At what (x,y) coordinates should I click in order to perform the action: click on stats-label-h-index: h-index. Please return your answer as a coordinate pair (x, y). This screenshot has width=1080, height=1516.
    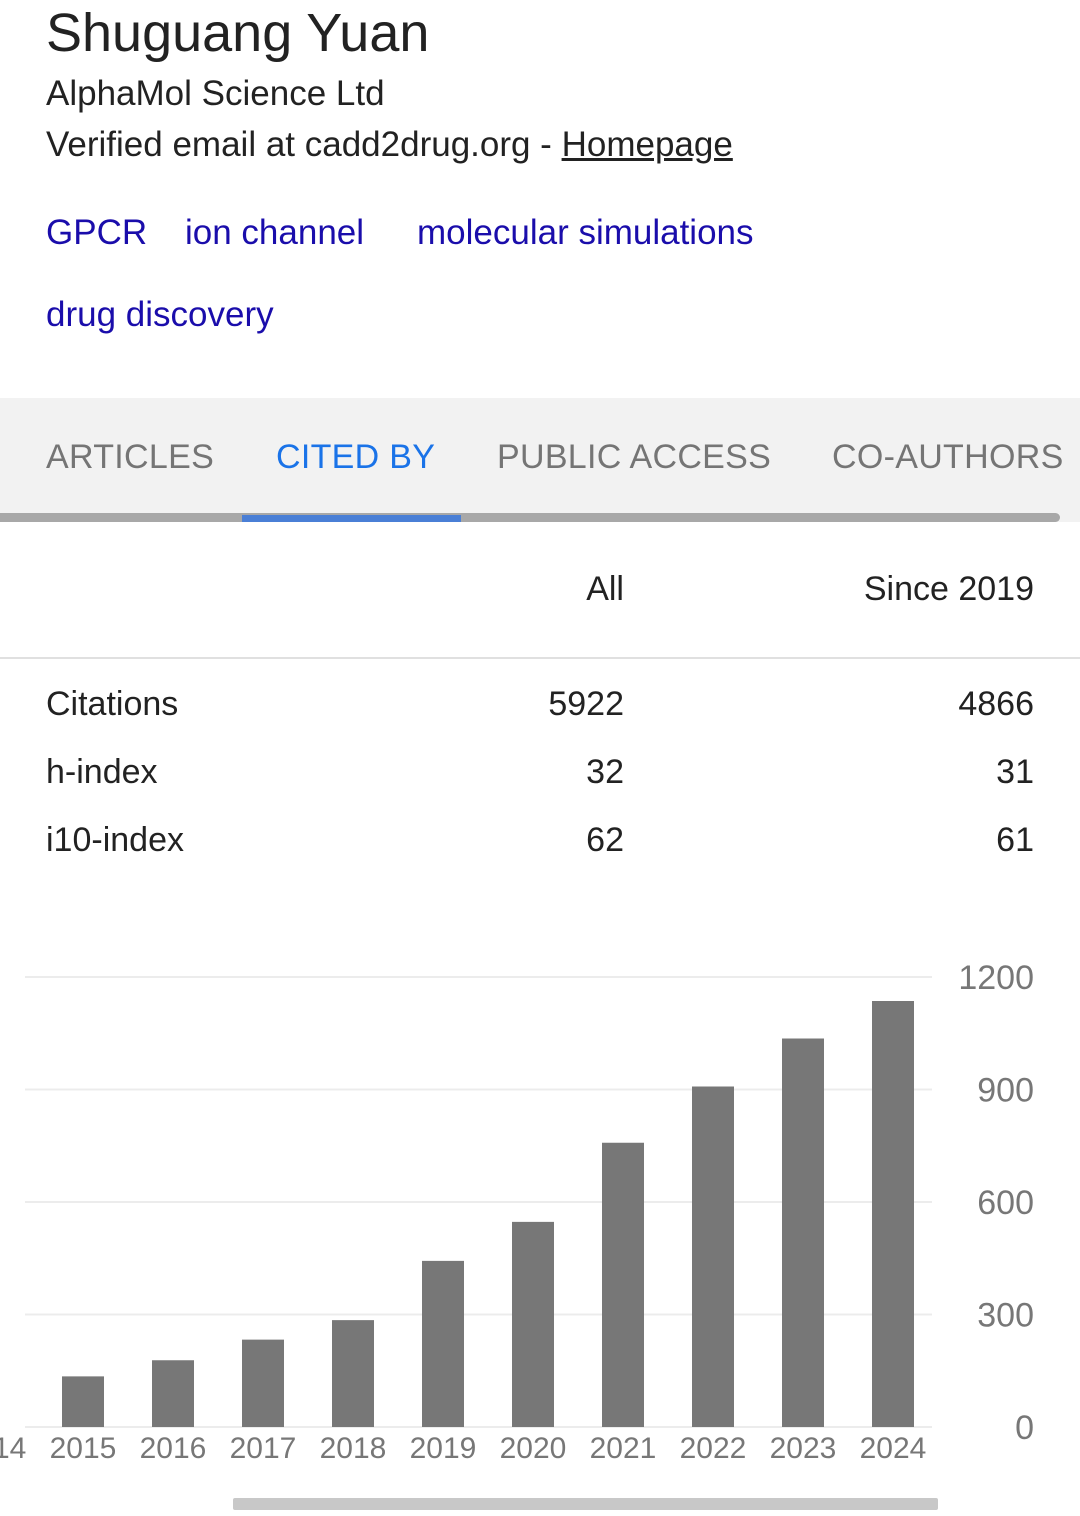
    Looking at the image, I should click on (102, 772).